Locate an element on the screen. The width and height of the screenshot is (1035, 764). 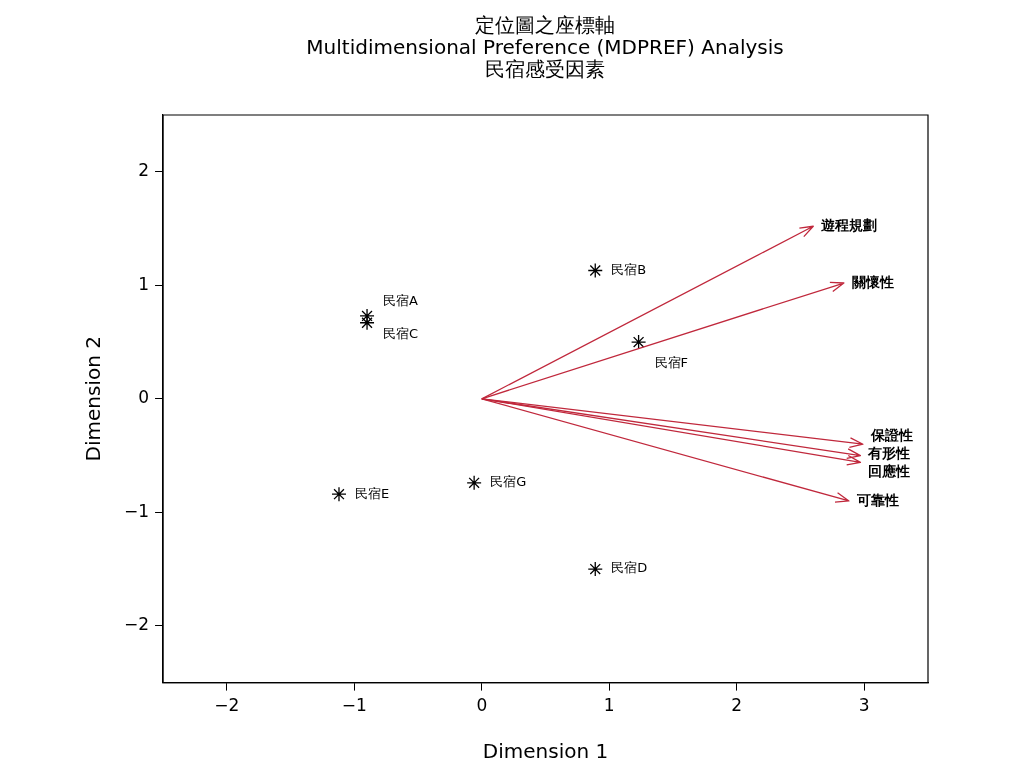
x-tick-label: −2 is located at coordinates (227, 705).